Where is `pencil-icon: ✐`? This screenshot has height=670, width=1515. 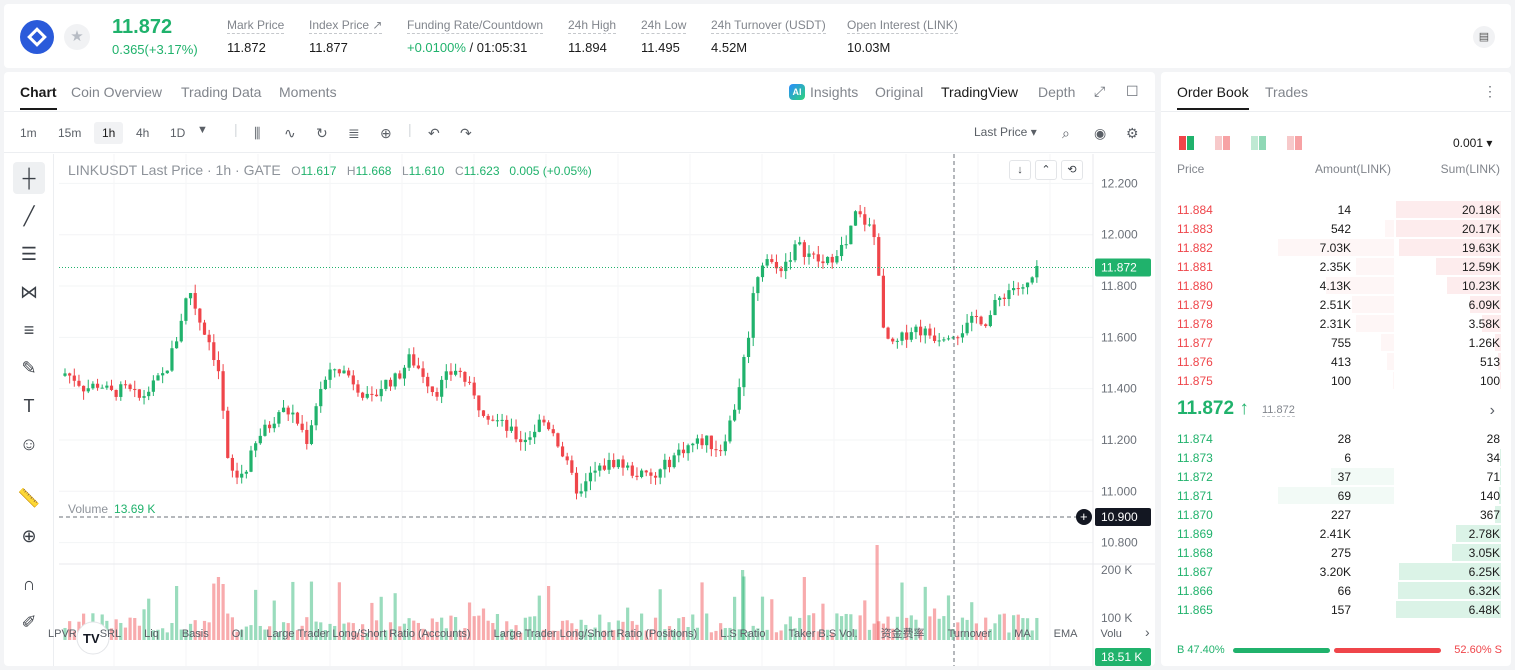
pencil-icon: ✐ is located at coordinates (29, 622).